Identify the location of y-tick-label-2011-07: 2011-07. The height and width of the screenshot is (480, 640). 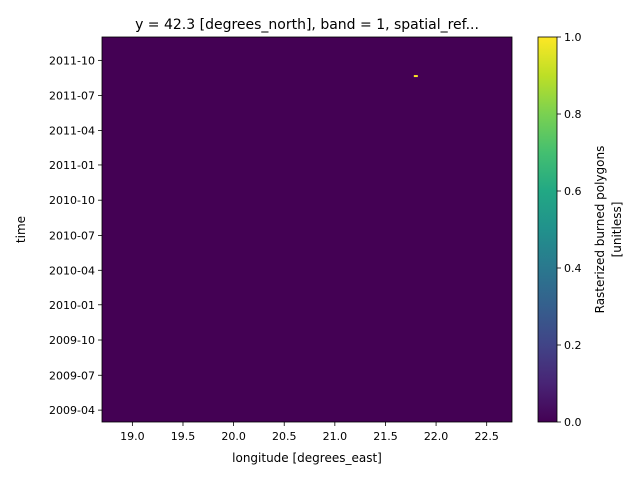
(72, 96).